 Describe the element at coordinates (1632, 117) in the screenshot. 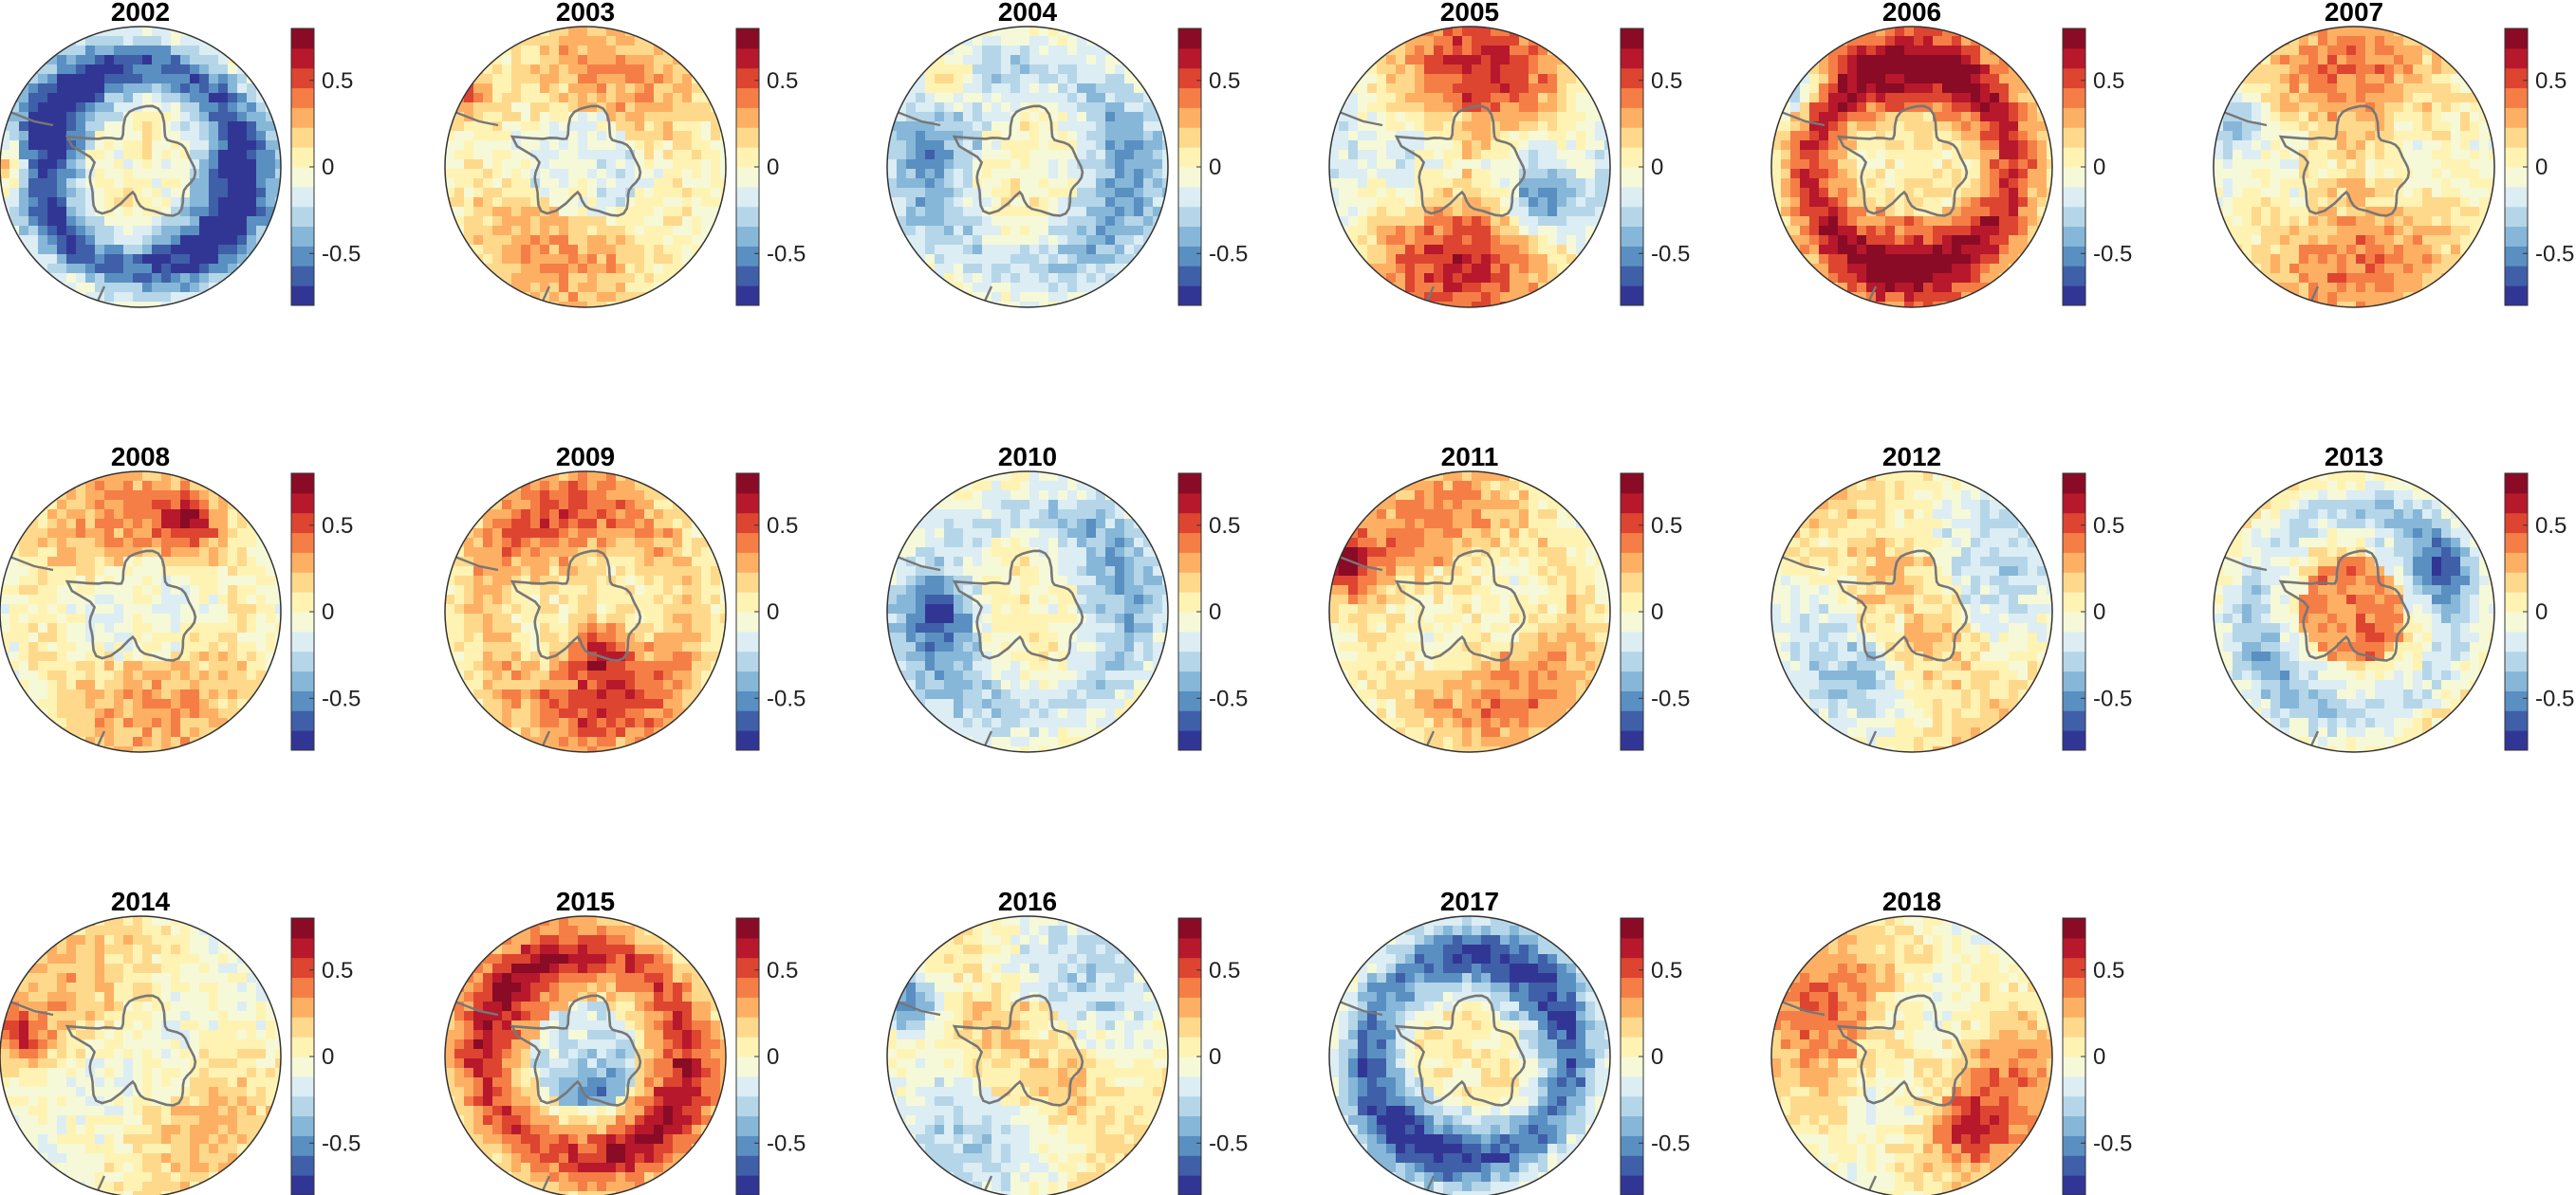

I see `colorbar-segment` at that location.